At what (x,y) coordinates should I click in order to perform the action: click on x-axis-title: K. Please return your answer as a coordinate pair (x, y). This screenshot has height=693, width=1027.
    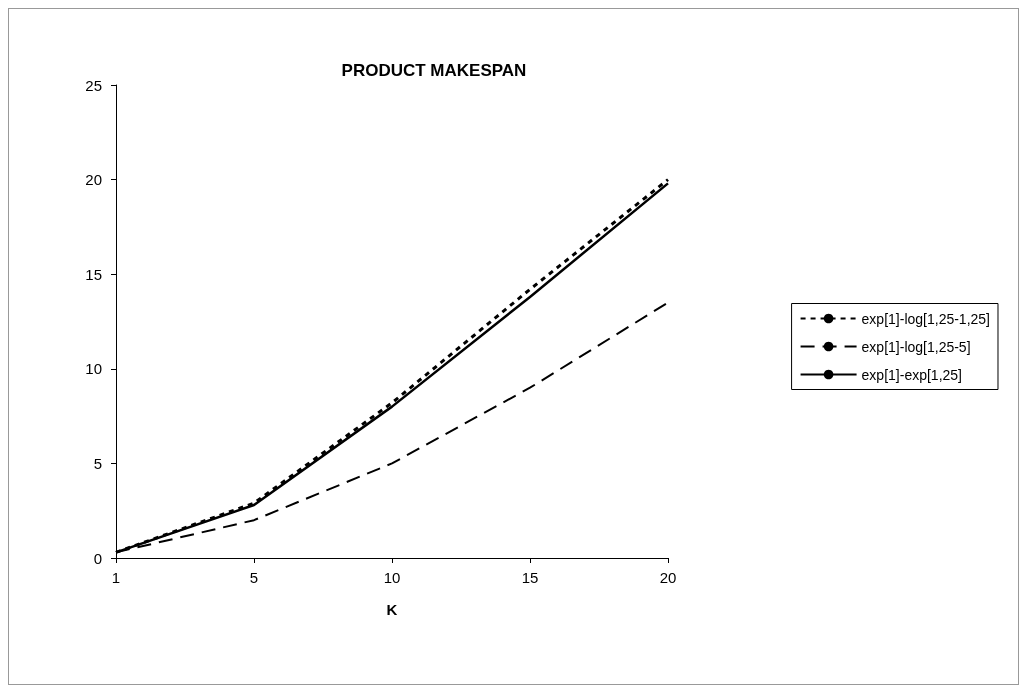
    Looking at the image, I should click on (392, 609).